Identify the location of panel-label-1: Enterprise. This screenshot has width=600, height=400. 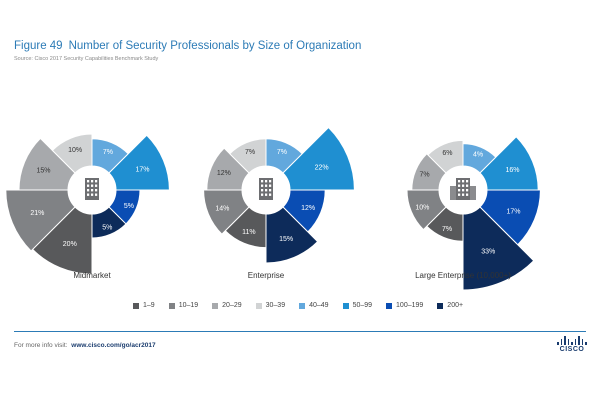
(266, 275).